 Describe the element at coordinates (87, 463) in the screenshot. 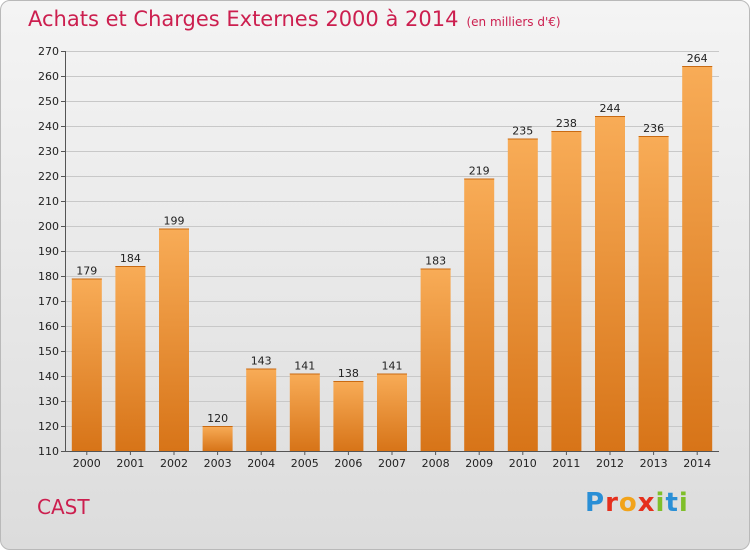

I see `x-tick-label-2000: 2000` at that location.